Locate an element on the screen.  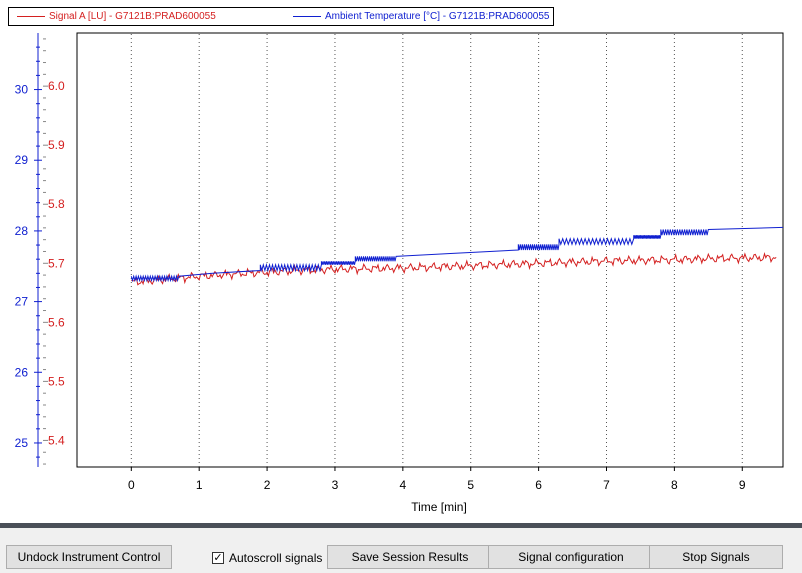
x-tick-label: 4 is located at coordinates (403, 485).